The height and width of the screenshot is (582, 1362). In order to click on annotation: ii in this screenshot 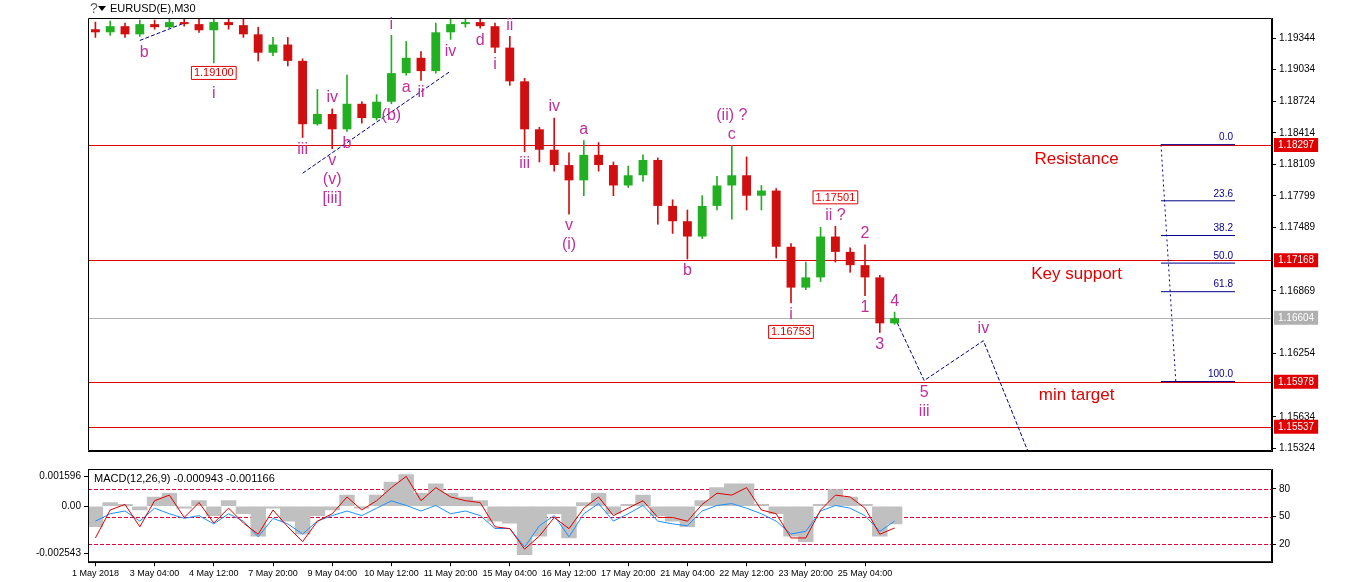, I will do `click(510, 24)`.